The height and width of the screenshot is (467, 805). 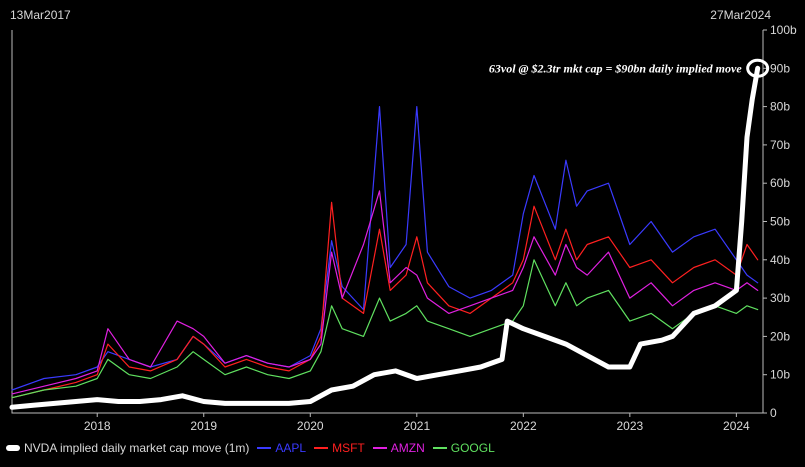 I want to click on x-tick-label: 2019, so click(x=203, y=426).